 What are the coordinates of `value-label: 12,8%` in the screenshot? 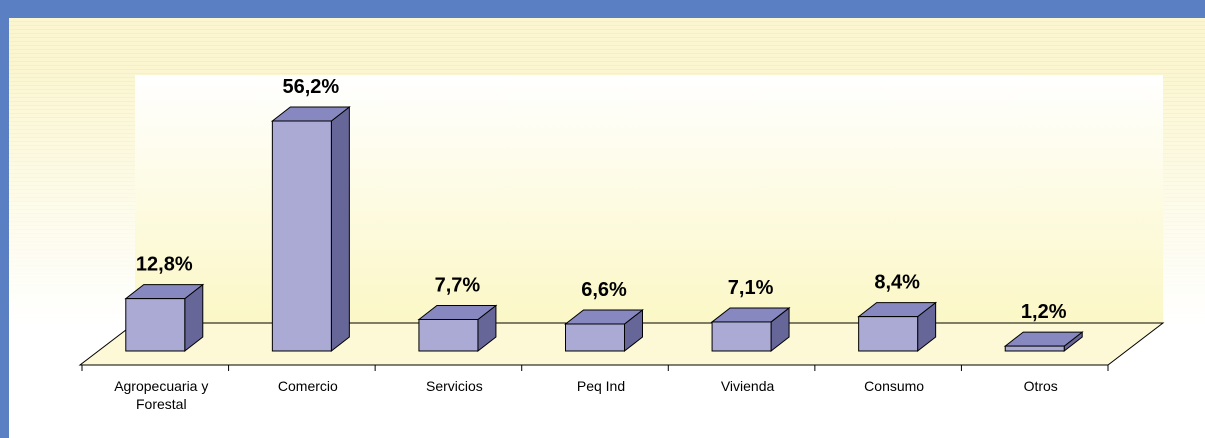 It's located at (164, 265).